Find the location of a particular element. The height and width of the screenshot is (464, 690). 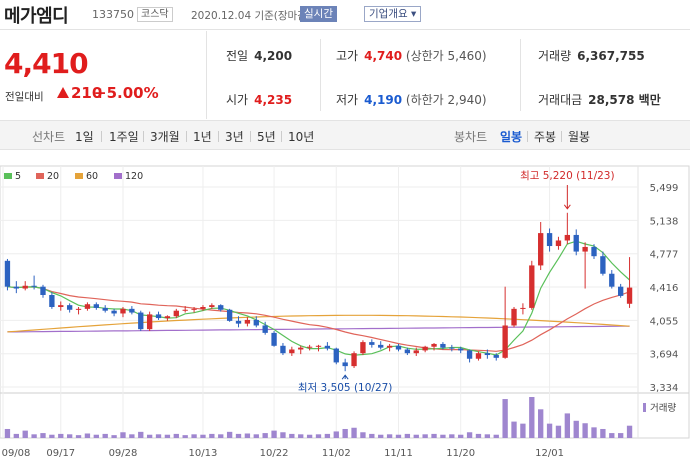

annotation-low-arrow is located at coordinates (345, 377).